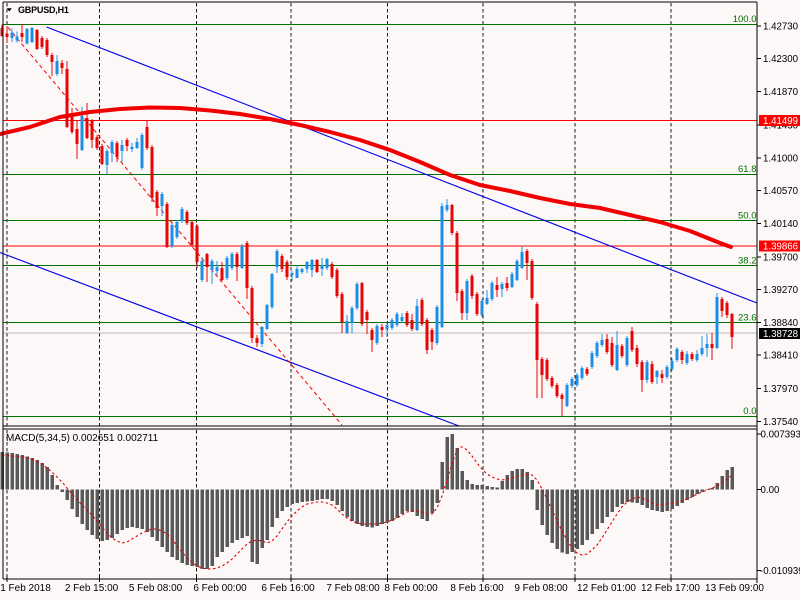  I want to click on svg-text: 7 Feb 08:00, so click(353, 588).